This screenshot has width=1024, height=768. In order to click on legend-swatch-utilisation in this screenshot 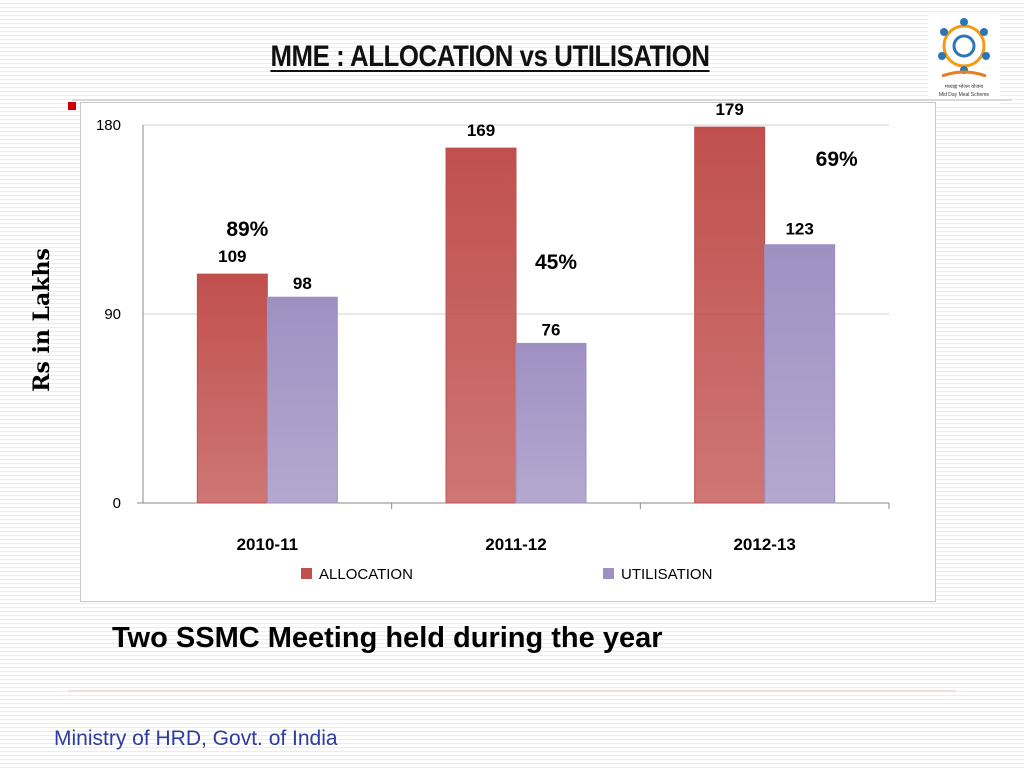, I will do `click(608, 573)`.